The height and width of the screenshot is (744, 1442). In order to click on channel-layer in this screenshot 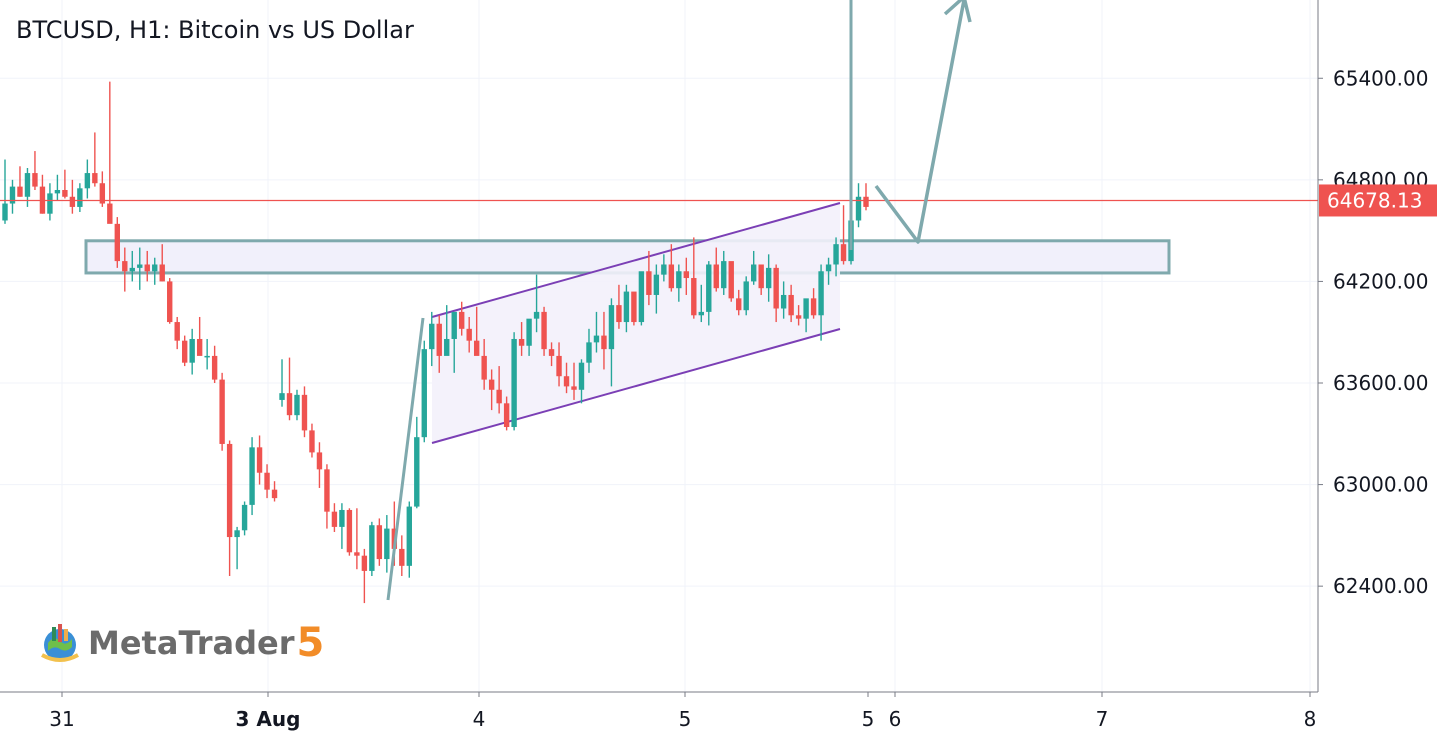, I will do `click(636, 323)`.